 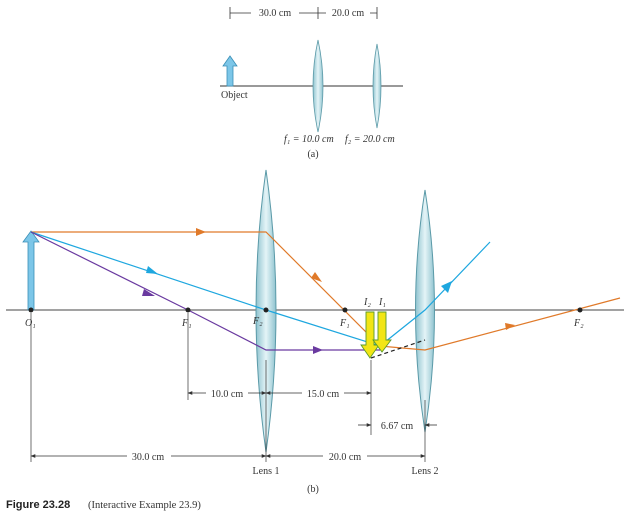 What do you see at coordinates (370, 139) in the screenshot?
I see `f2-label: f₂ = 20.0 cm` at bounding box center [370, 139].